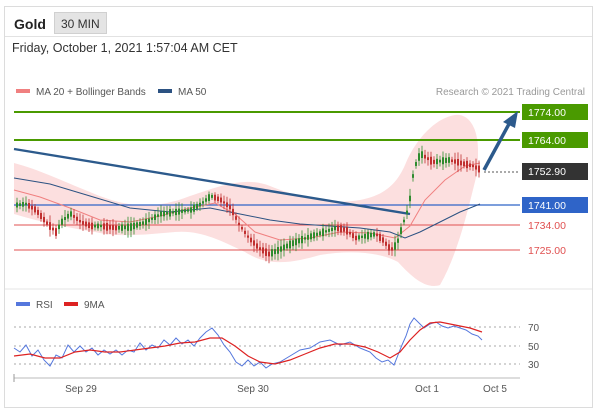  Describe the element at coordinates (547, 206) in the screenshot. I see `svg-text: 1741.00` at that location.